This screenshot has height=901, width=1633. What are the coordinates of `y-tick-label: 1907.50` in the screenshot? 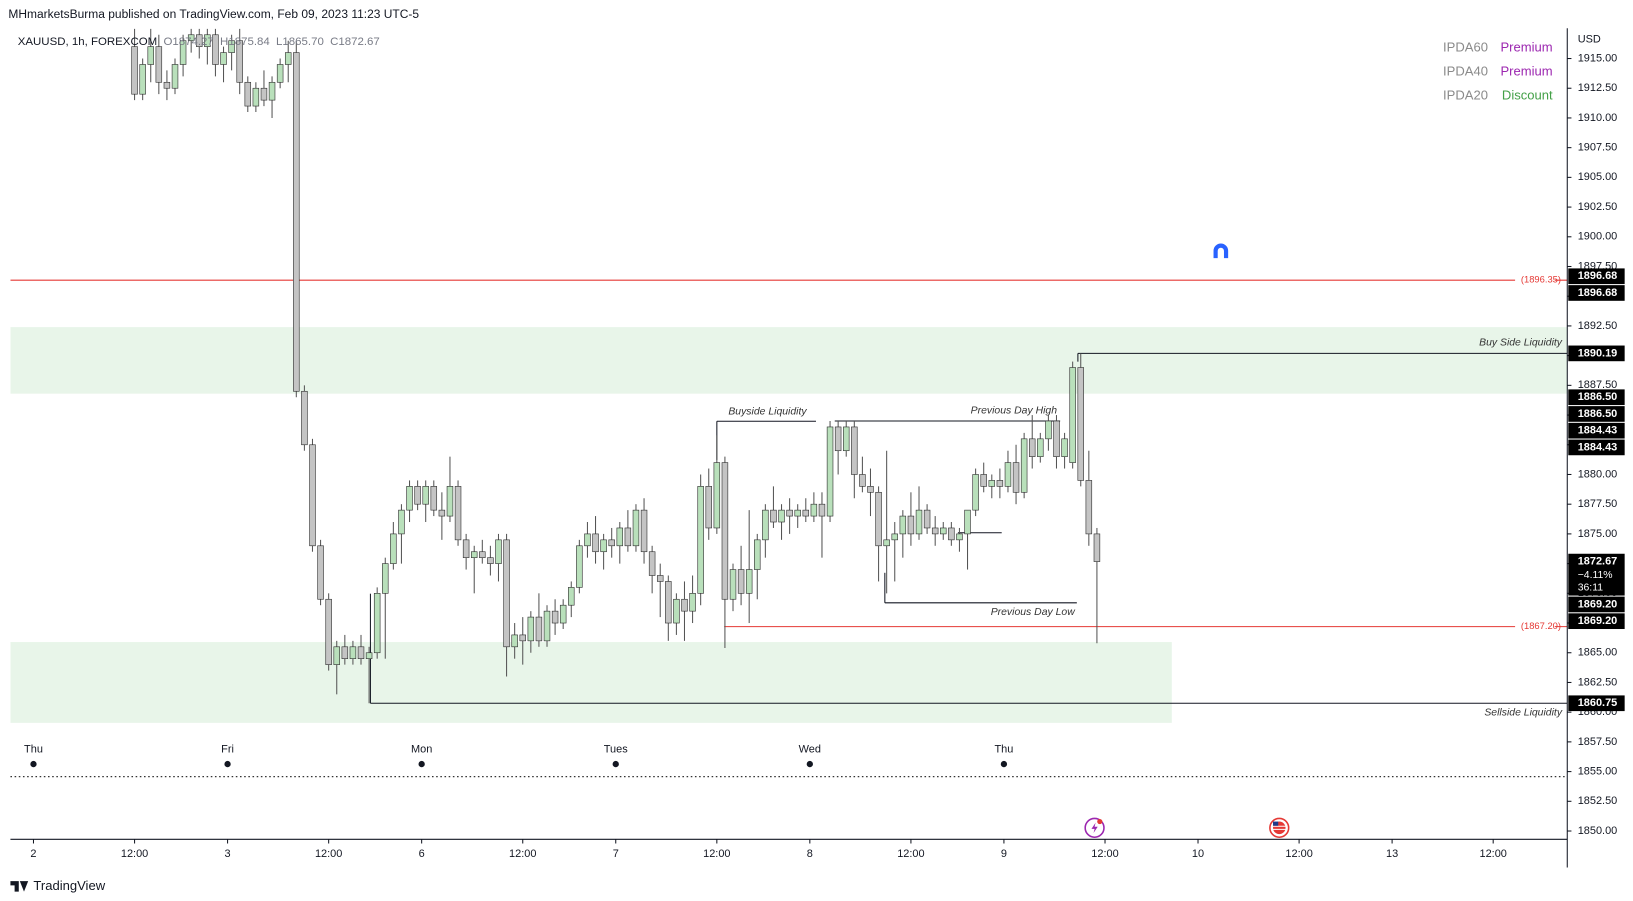 It's located at (1598, 148).